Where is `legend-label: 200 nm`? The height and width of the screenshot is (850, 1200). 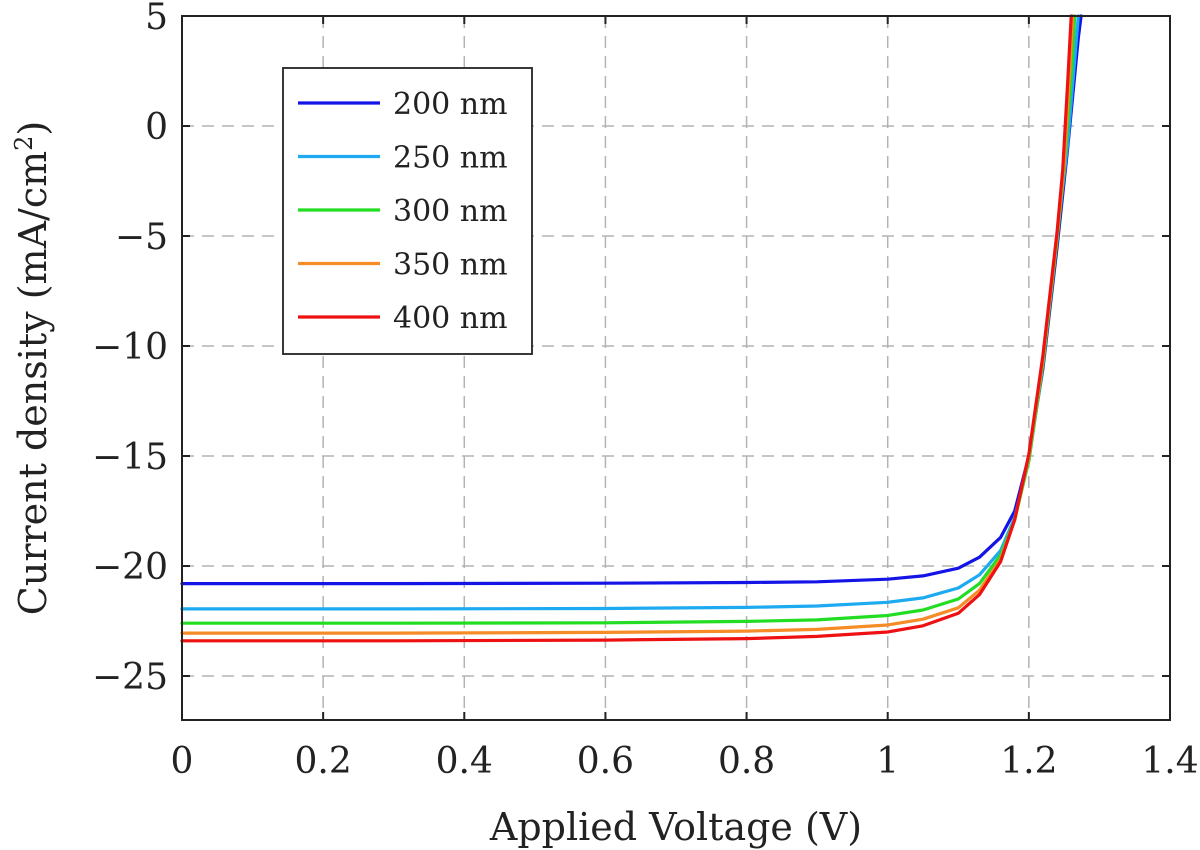 legend-label: 200 nm is located at coordinates (450, 104).